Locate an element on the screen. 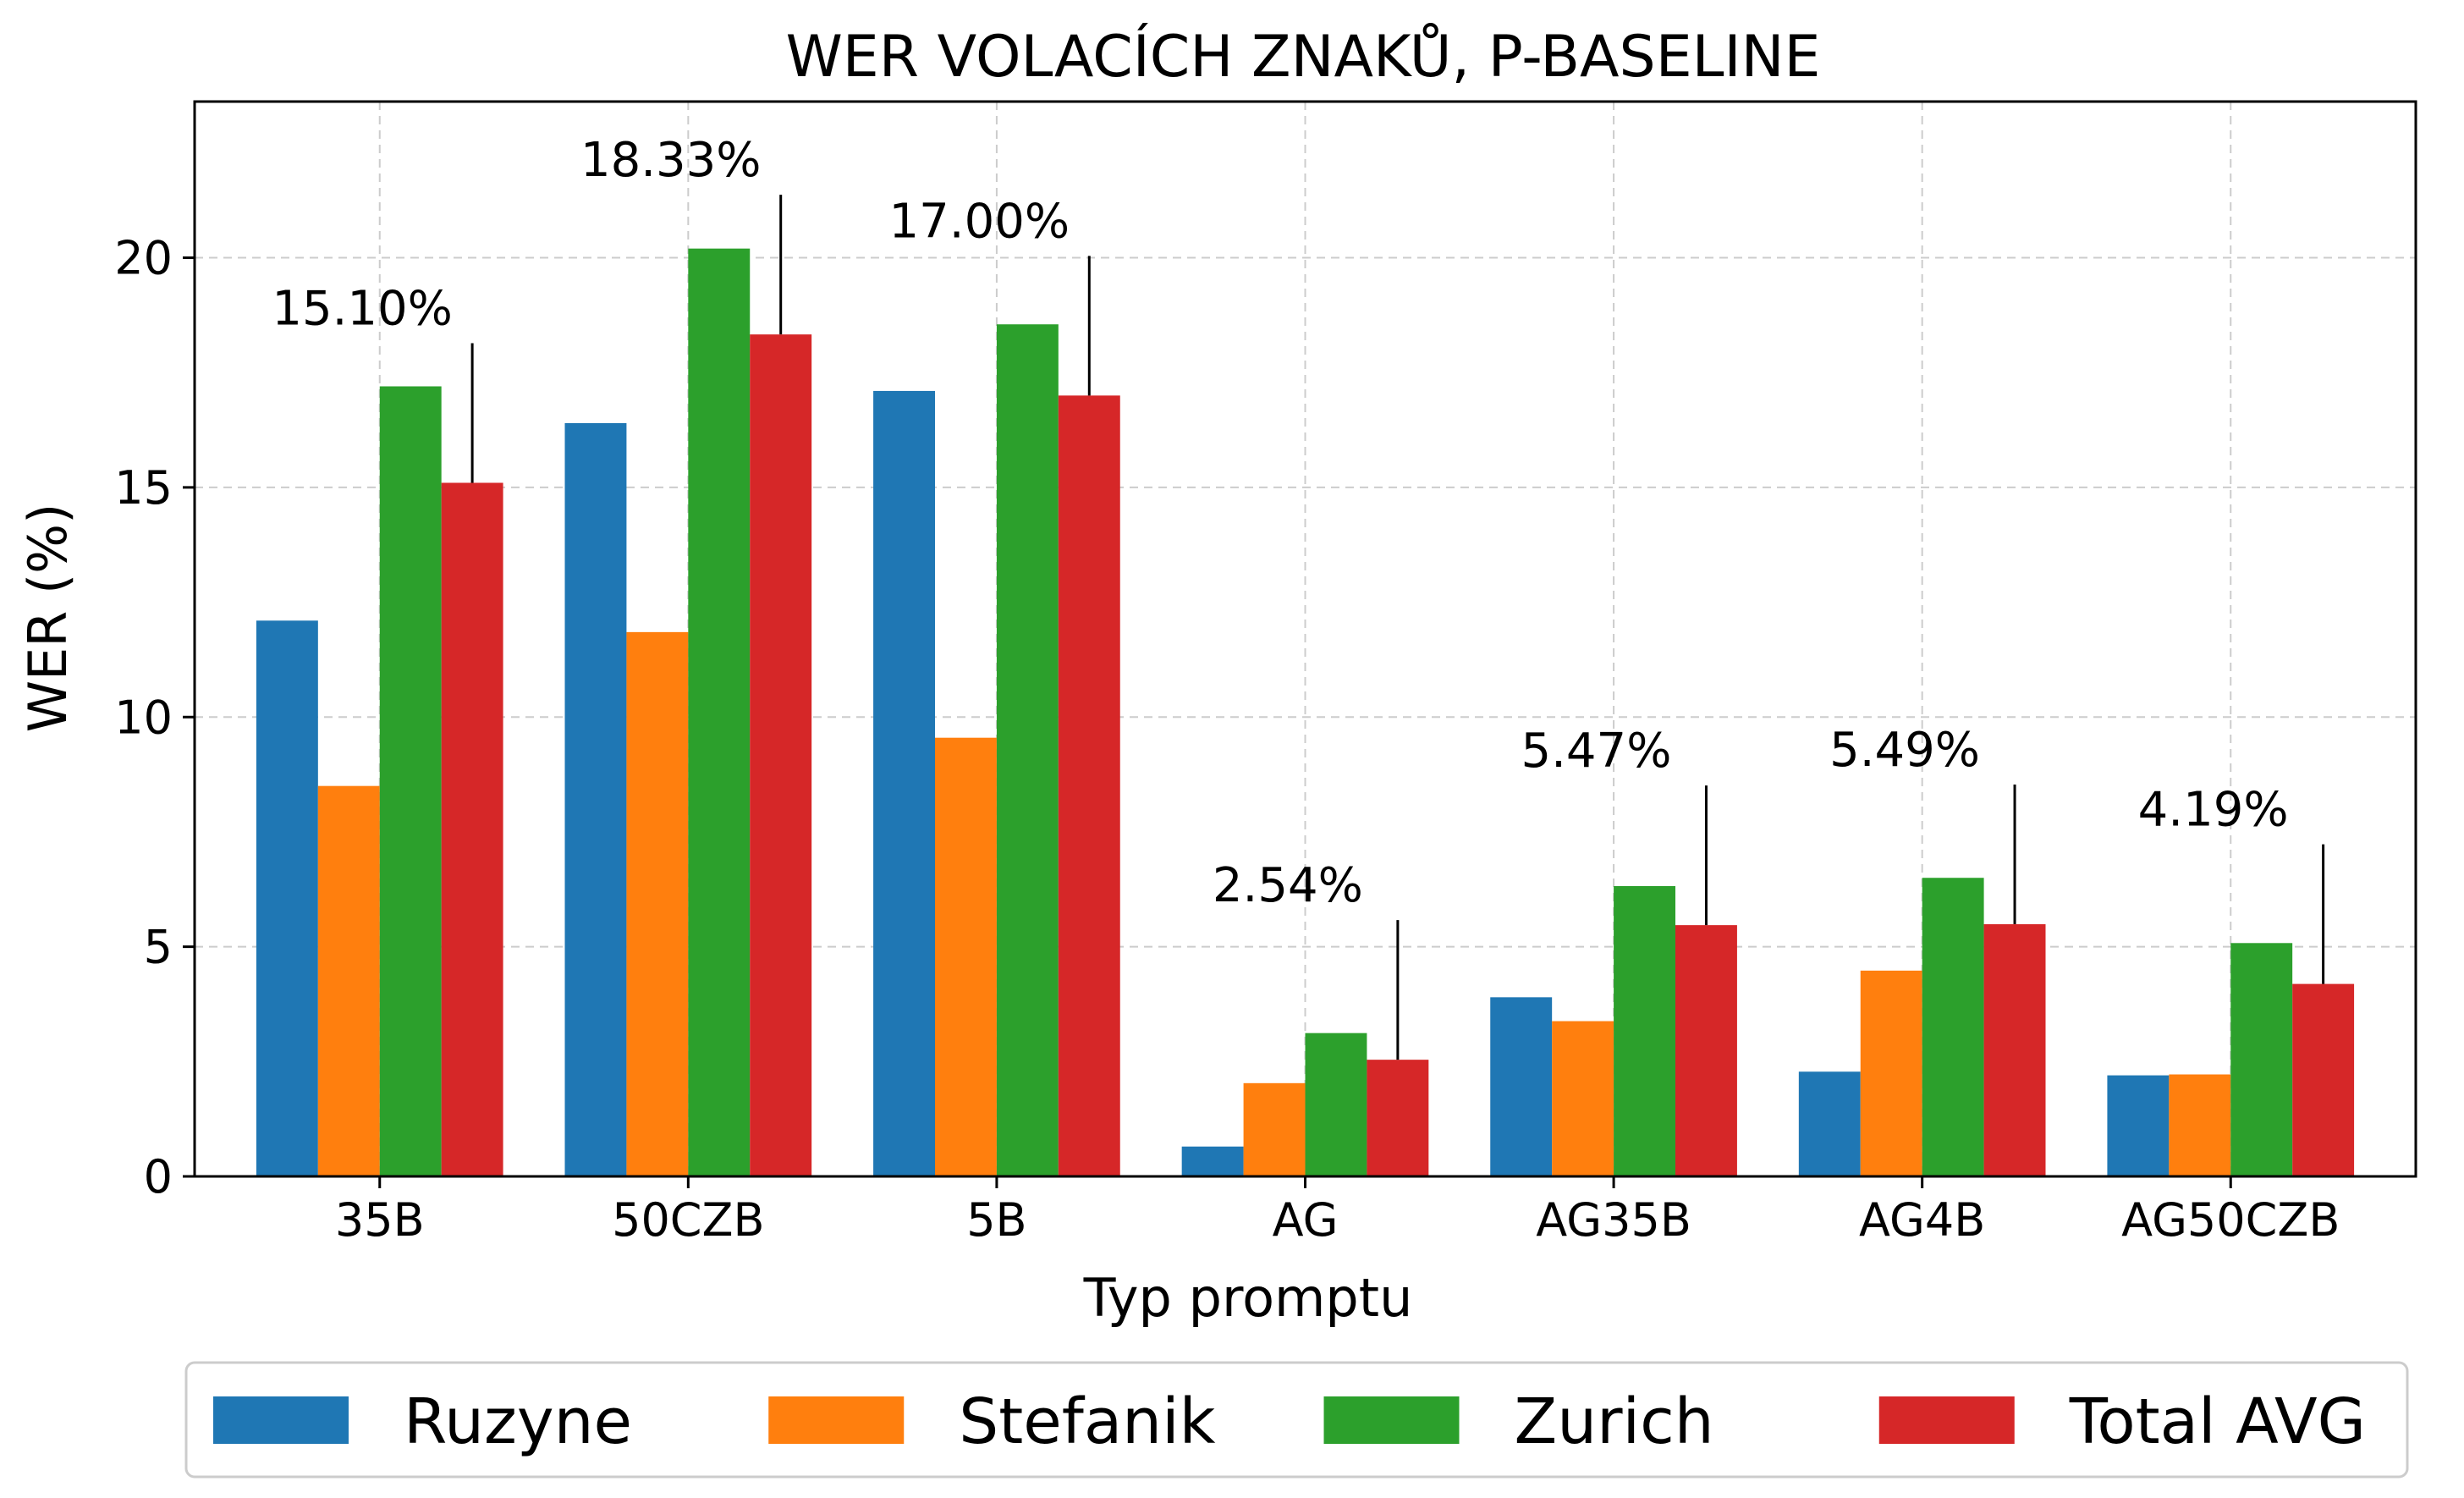 This screenshot has height=1498, width=2464. y-tick-label: 10 is located at coordinates (143, 717).